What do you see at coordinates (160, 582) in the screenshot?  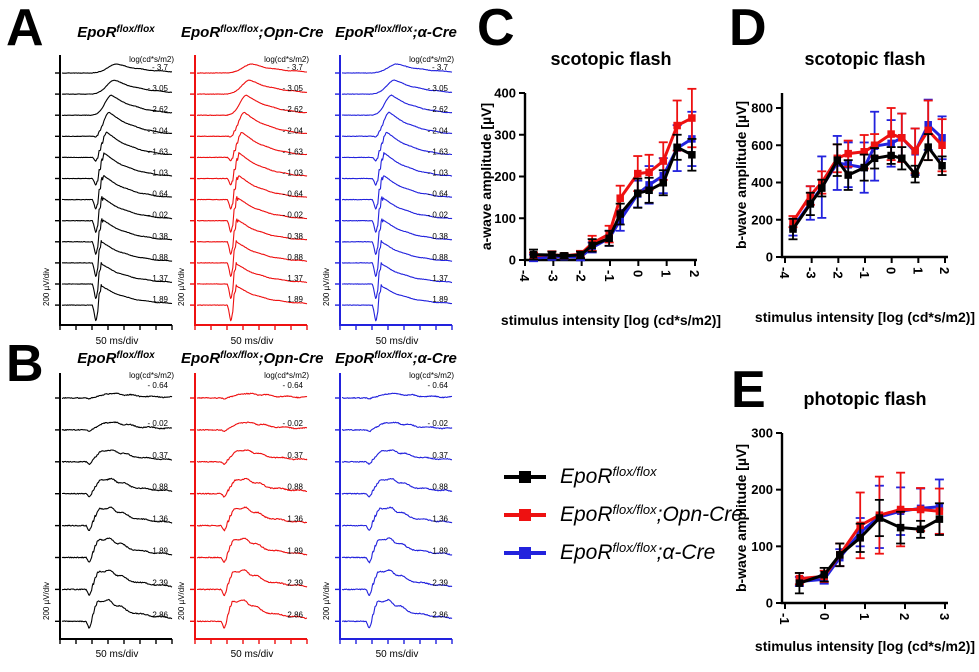 I see `intensity-label: 2.39` at bounding box center [160, 582].